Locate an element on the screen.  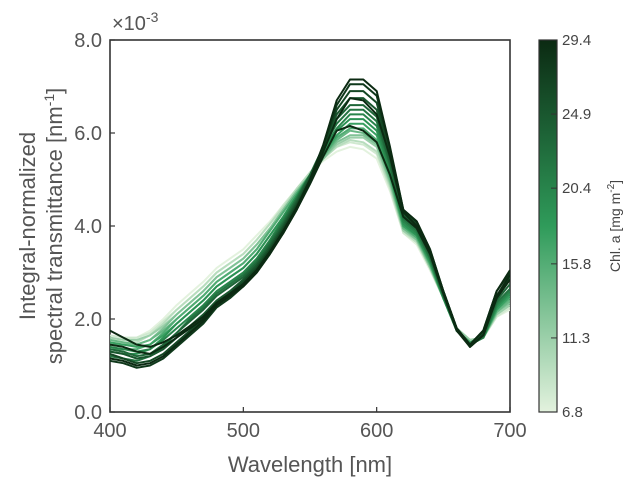
colorbar-tick-label: 20.4 is located at coordinates (576, 188).